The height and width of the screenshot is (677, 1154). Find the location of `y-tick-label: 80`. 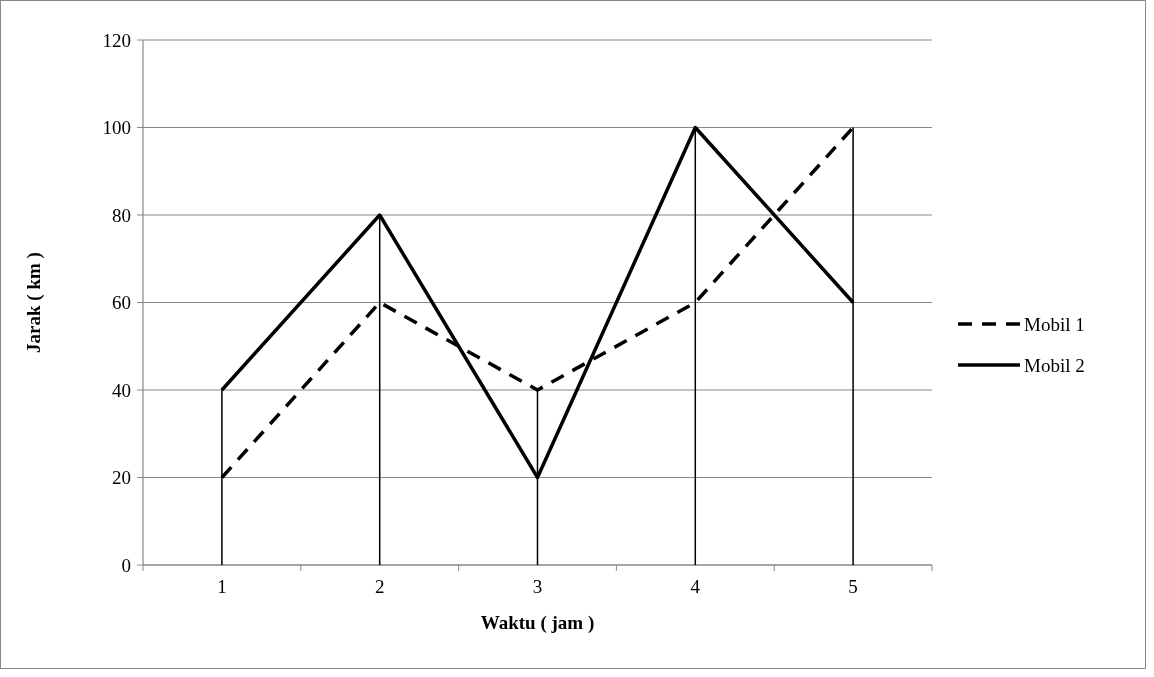

y-tick-label: 80 is located at coordinates (121, 215).